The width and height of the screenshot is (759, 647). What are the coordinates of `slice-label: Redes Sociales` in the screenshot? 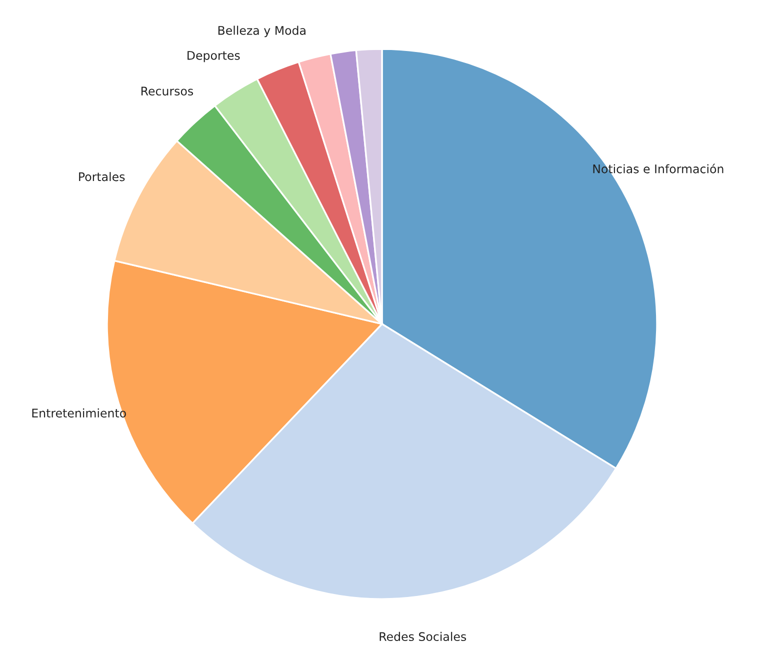 It's located at (423, 637).